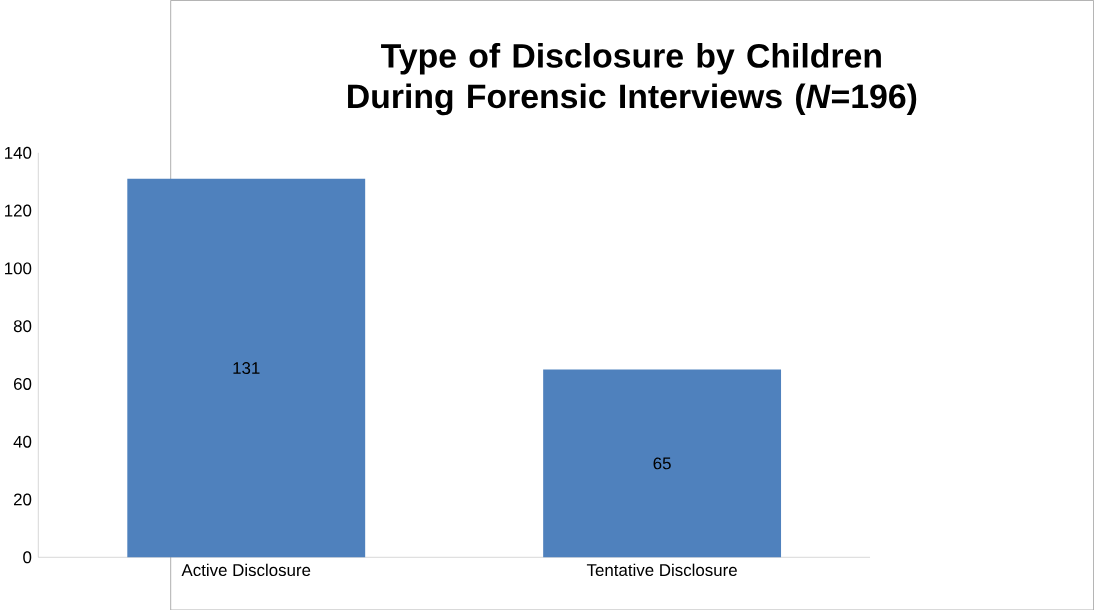 The image size is (1094, 610). What do you see at coordinates (23, 383) in the screenshot?
I see `y-tick-label: 60` at bounding box center [23, 383].